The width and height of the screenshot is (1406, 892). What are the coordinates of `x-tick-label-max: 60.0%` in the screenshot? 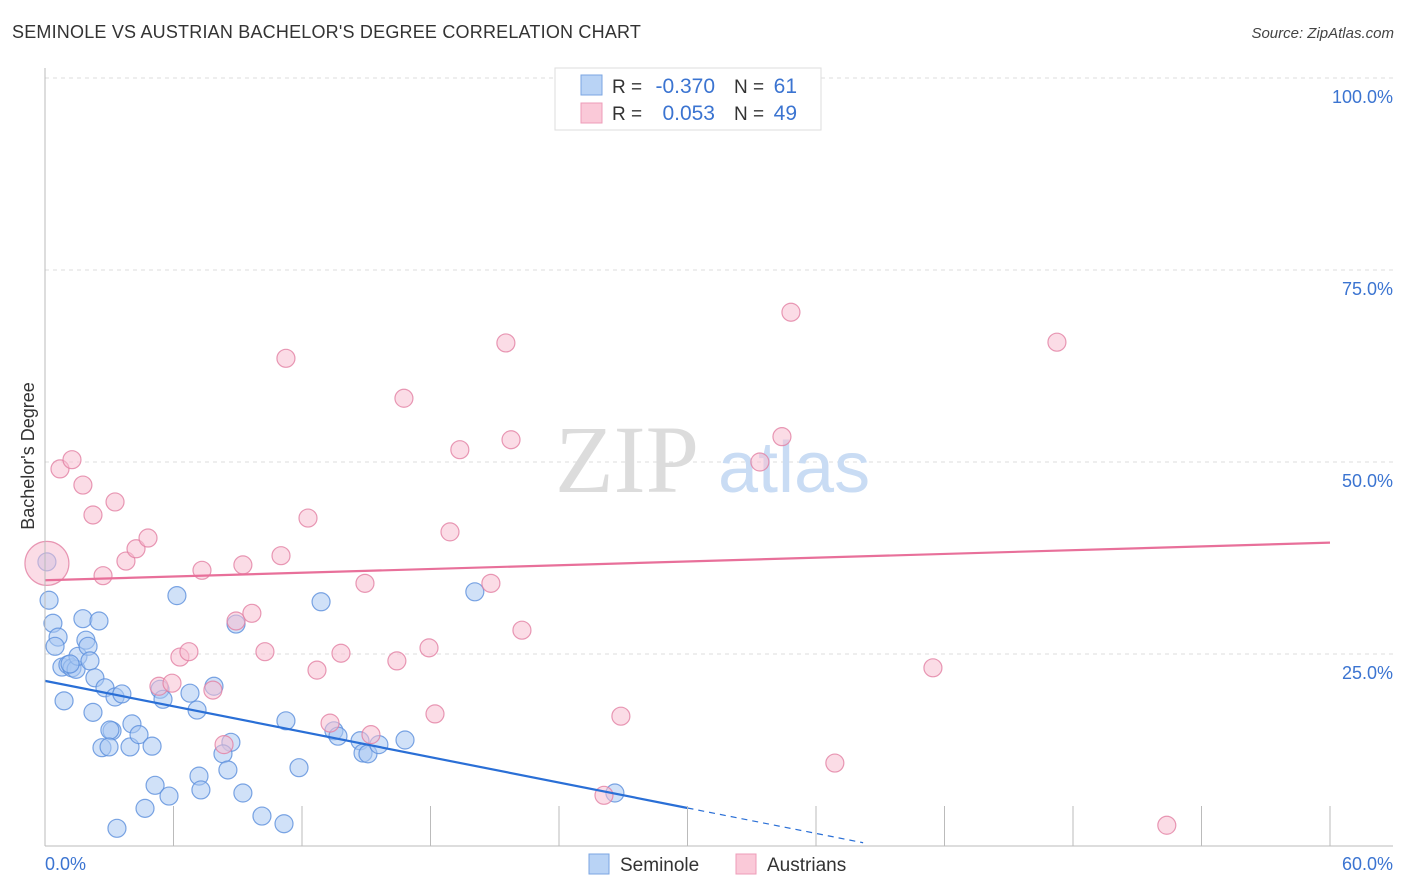 It's located at (1367, 864).